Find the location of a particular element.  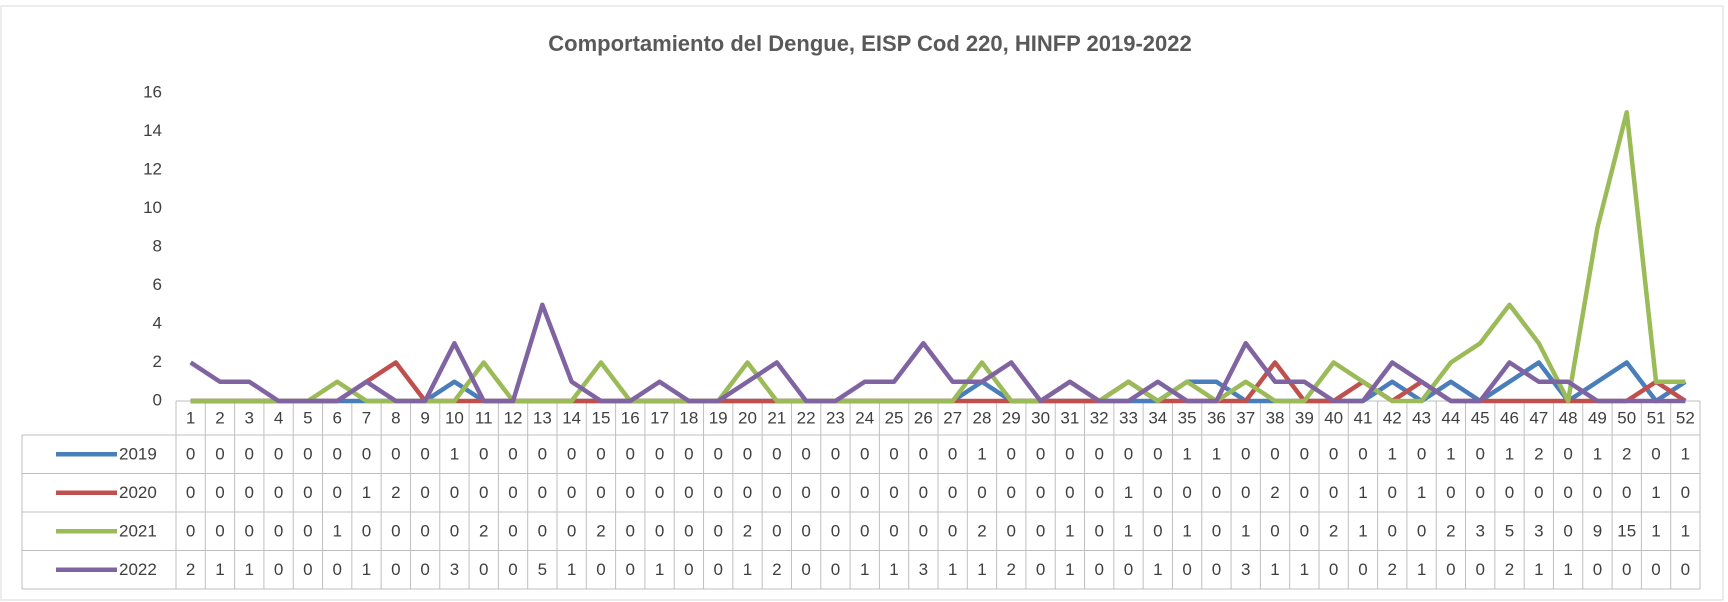

x-tick-label: 48 is located at coordinates (1568, 417).